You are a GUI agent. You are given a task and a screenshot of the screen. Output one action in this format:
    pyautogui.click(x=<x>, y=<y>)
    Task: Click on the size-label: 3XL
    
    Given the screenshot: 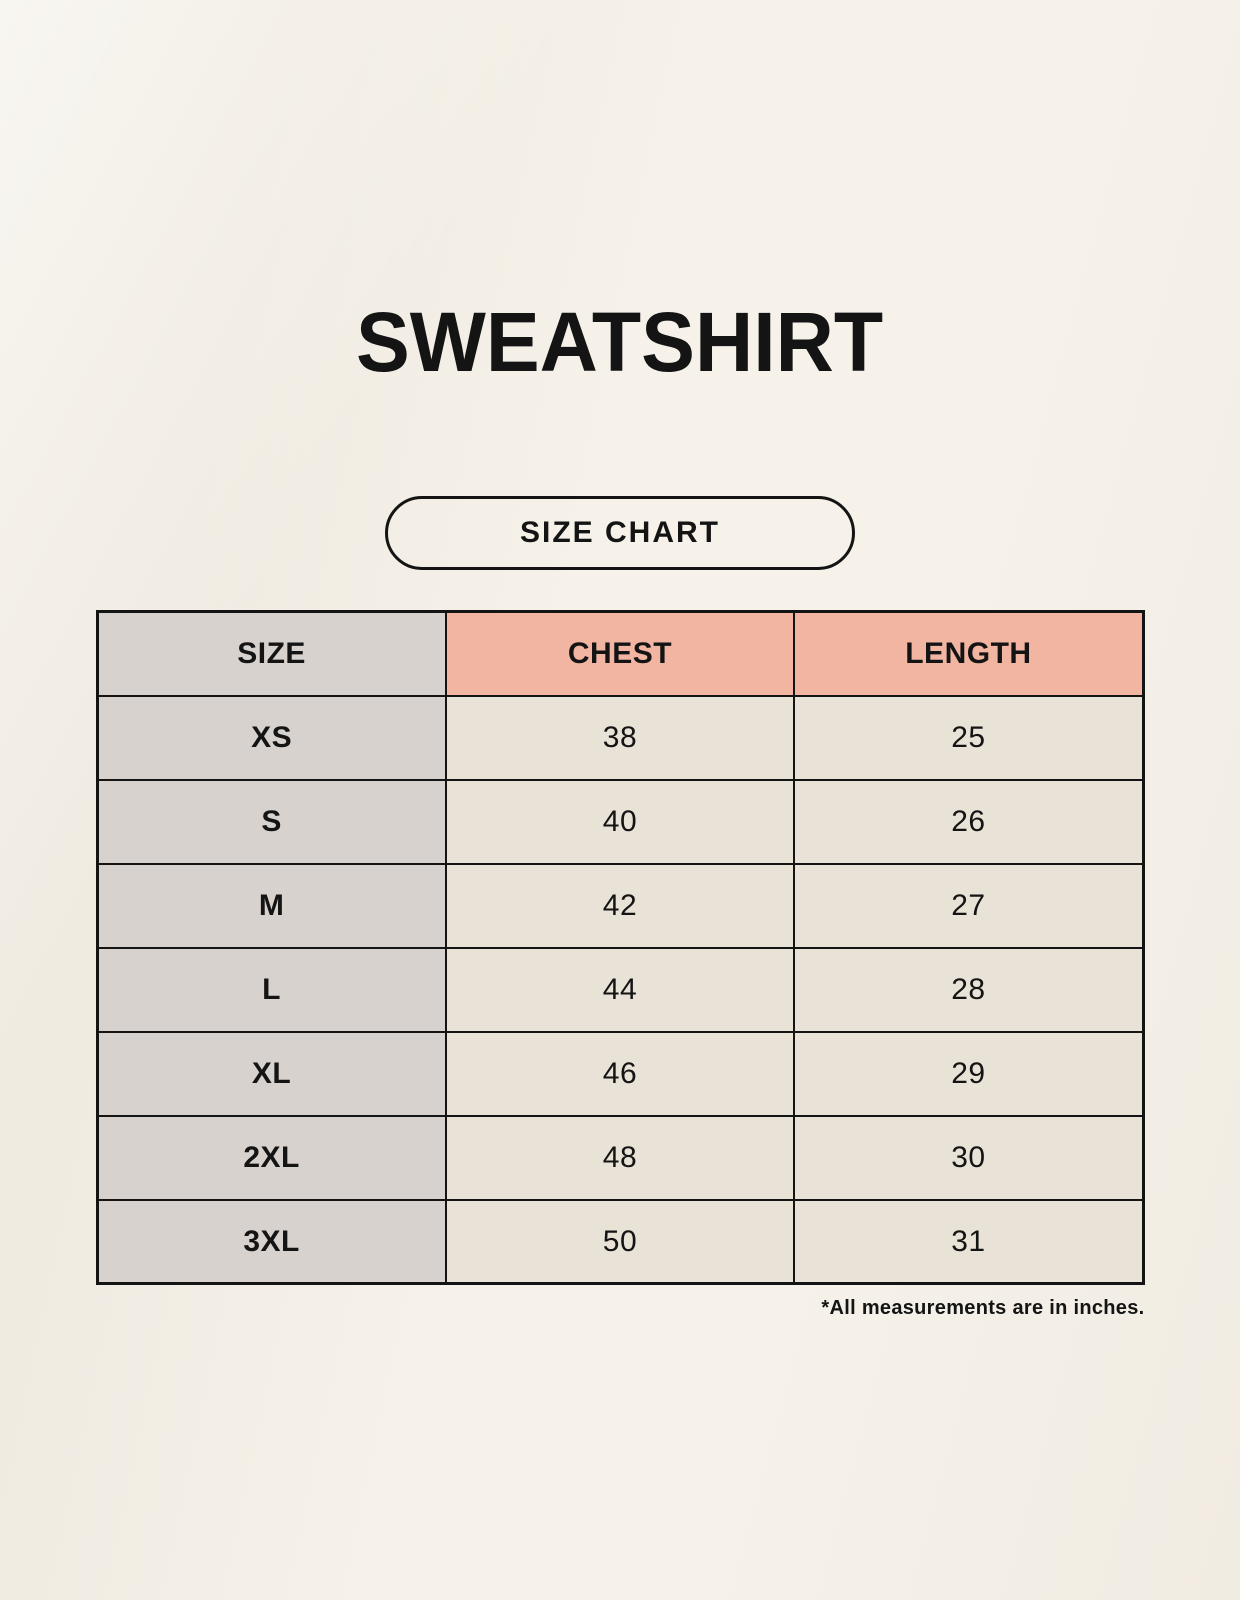 What is the action you would take?
    pyautogui.click(x=271, y=1241)
    